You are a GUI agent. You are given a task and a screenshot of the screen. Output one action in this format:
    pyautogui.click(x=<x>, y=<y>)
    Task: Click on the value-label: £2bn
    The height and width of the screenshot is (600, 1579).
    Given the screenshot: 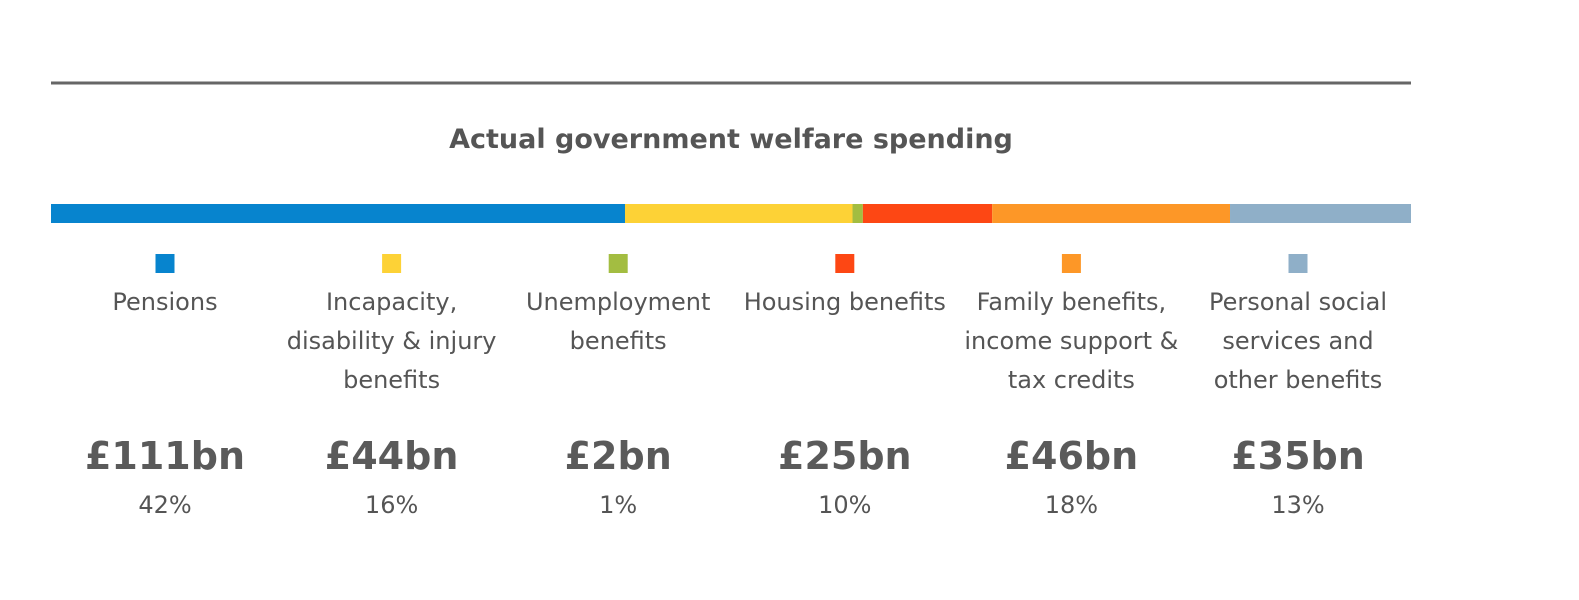 What is the action you would take?
    pyautogui.click(x=618, y=456)
    